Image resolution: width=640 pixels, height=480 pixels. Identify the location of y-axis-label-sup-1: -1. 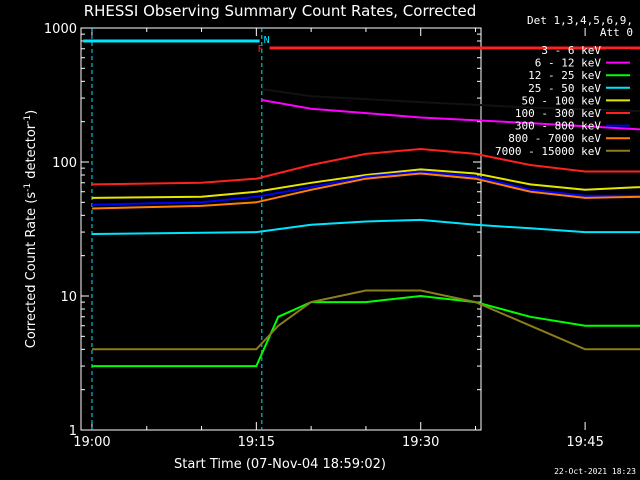
(28, 187).